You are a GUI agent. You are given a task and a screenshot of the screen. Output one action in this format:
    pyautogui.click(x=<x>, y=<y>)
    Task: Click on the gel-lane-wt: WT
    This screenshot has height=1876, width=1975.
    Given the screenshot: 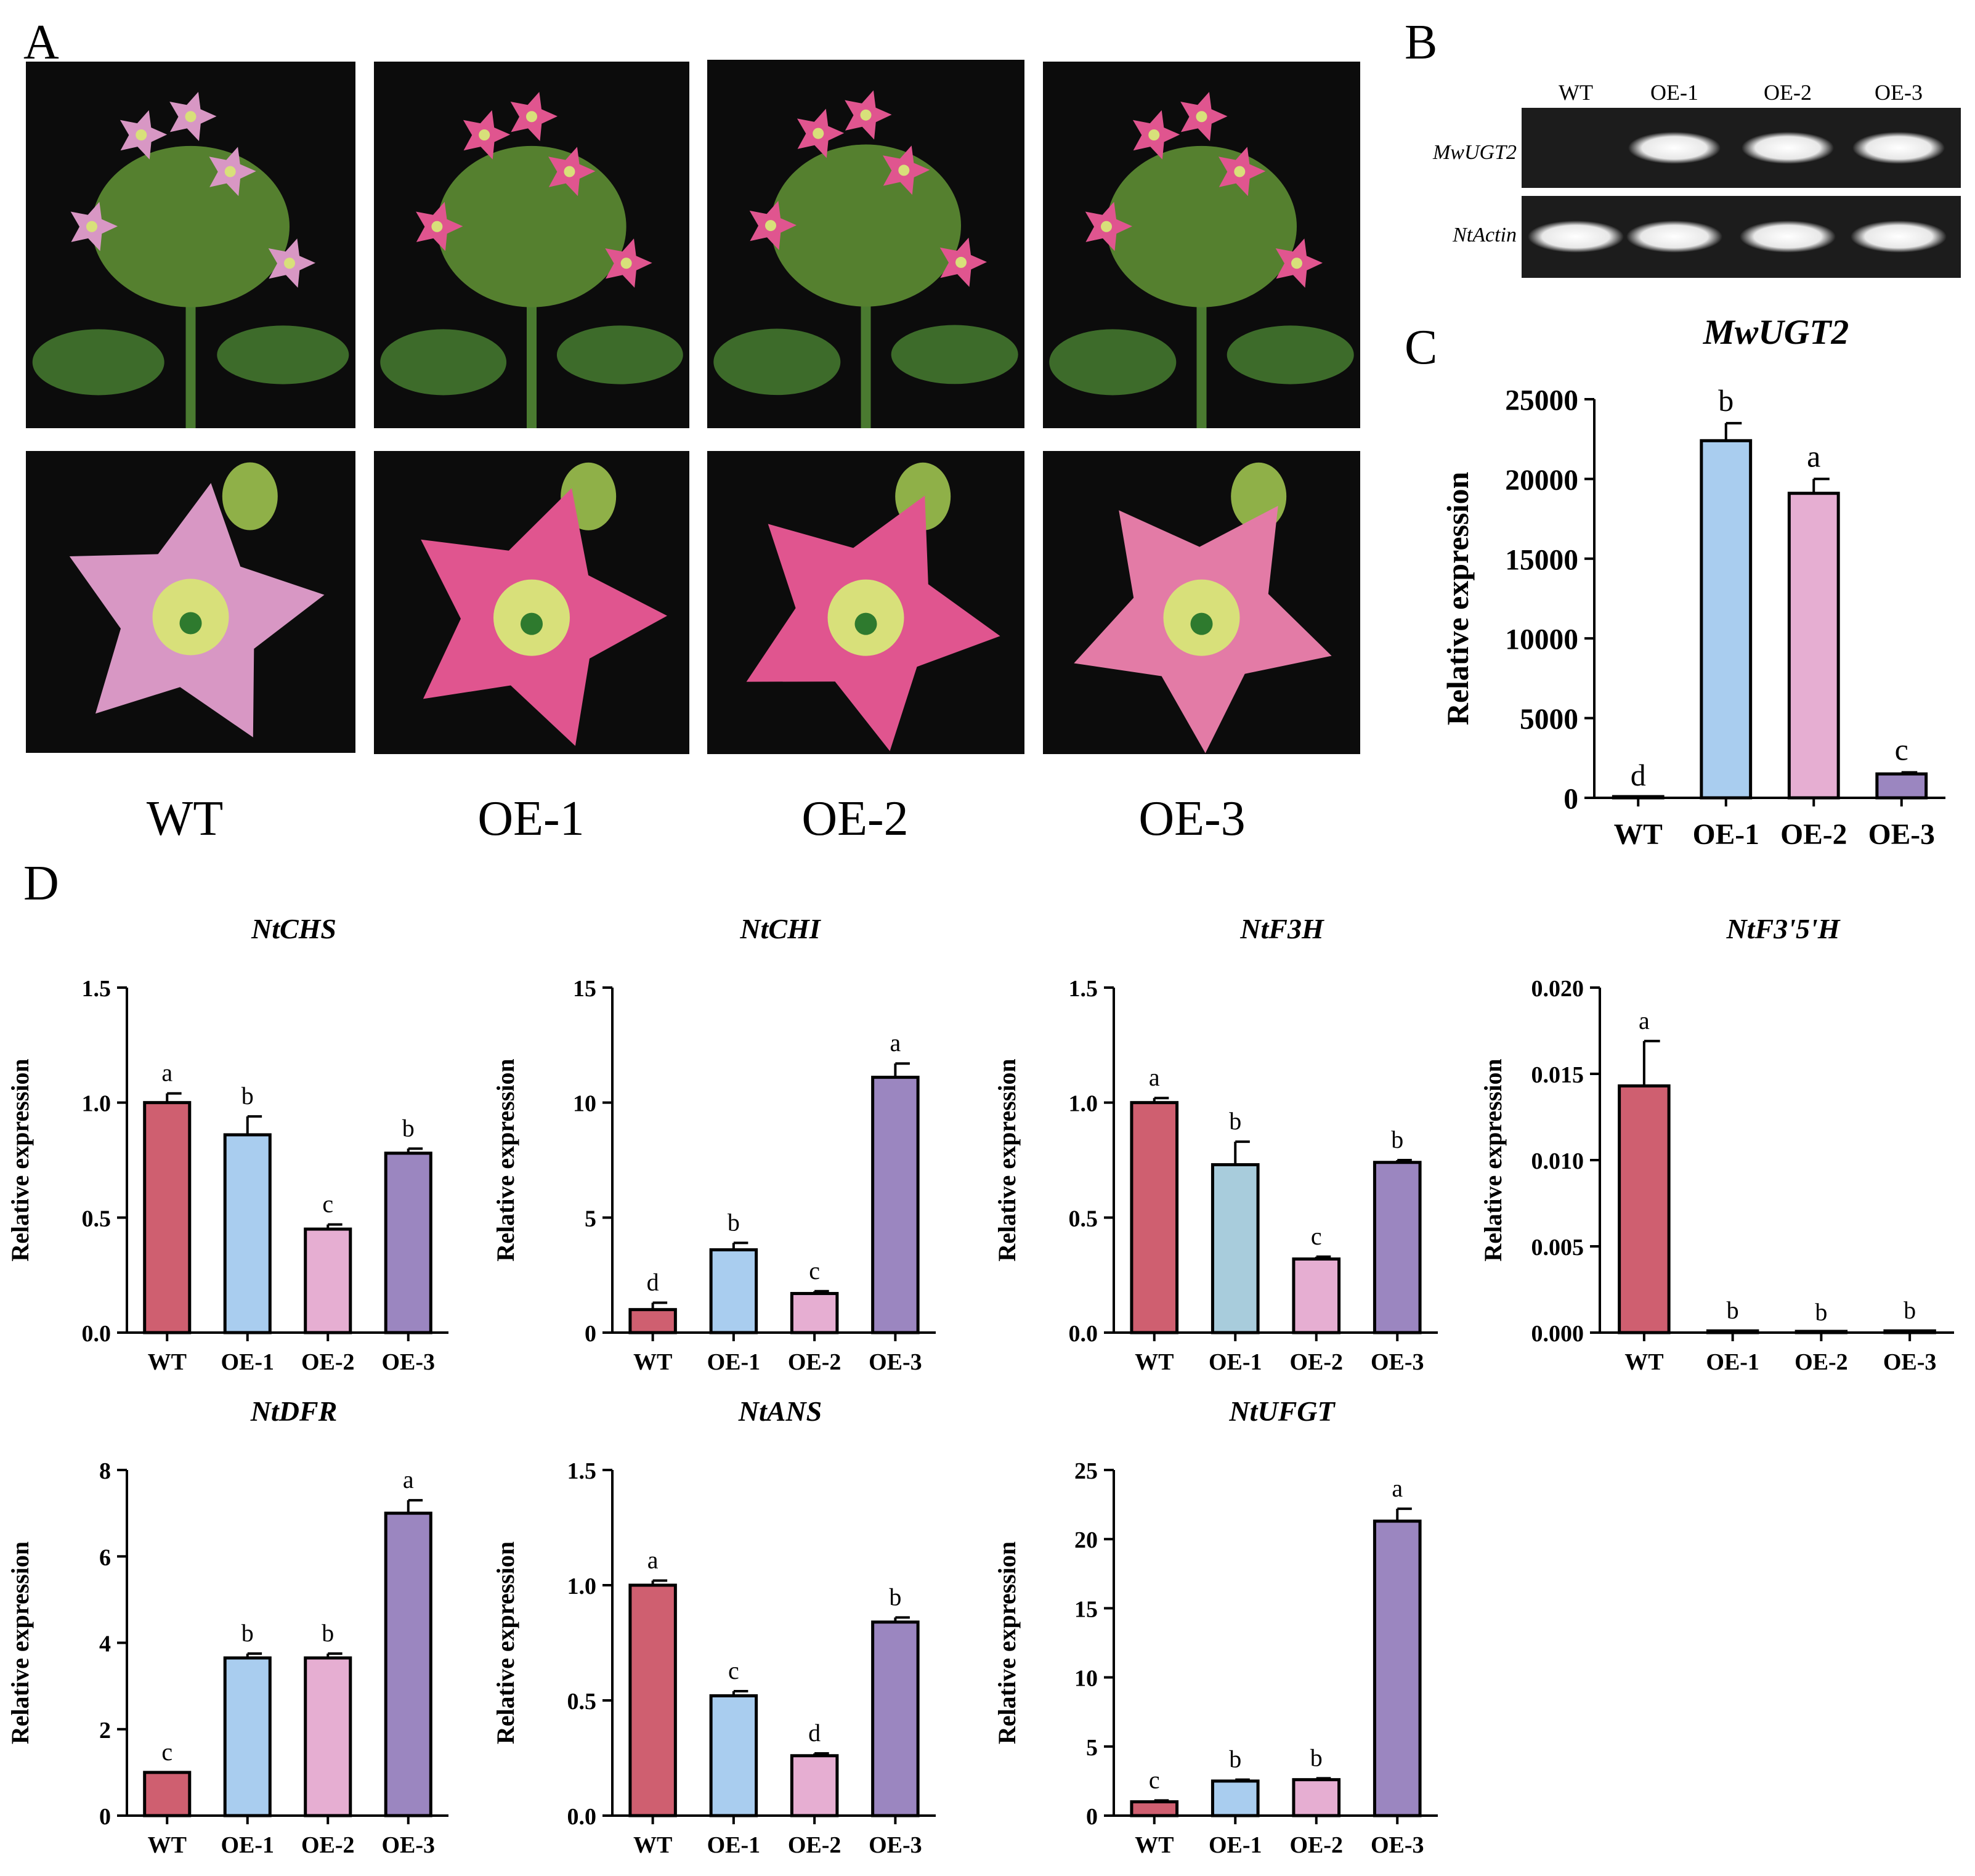 What is the action you would take?
    pyautogui.click(x=1576, y=93)
    